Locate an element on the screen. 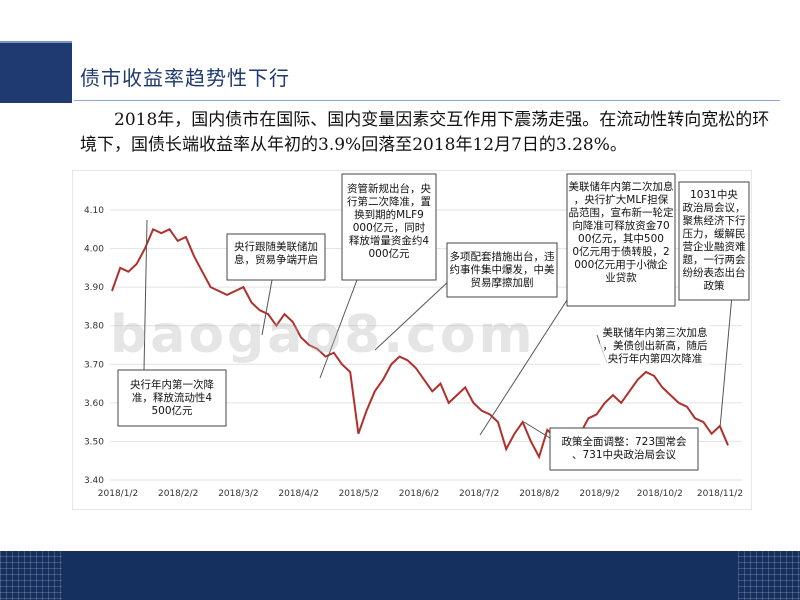 This screenshot has height=600, width=800. svg-text: 美联储年内第三次加息，美债创出新高，随后央行年内第四次降准 is located at coordinates (655, 345).